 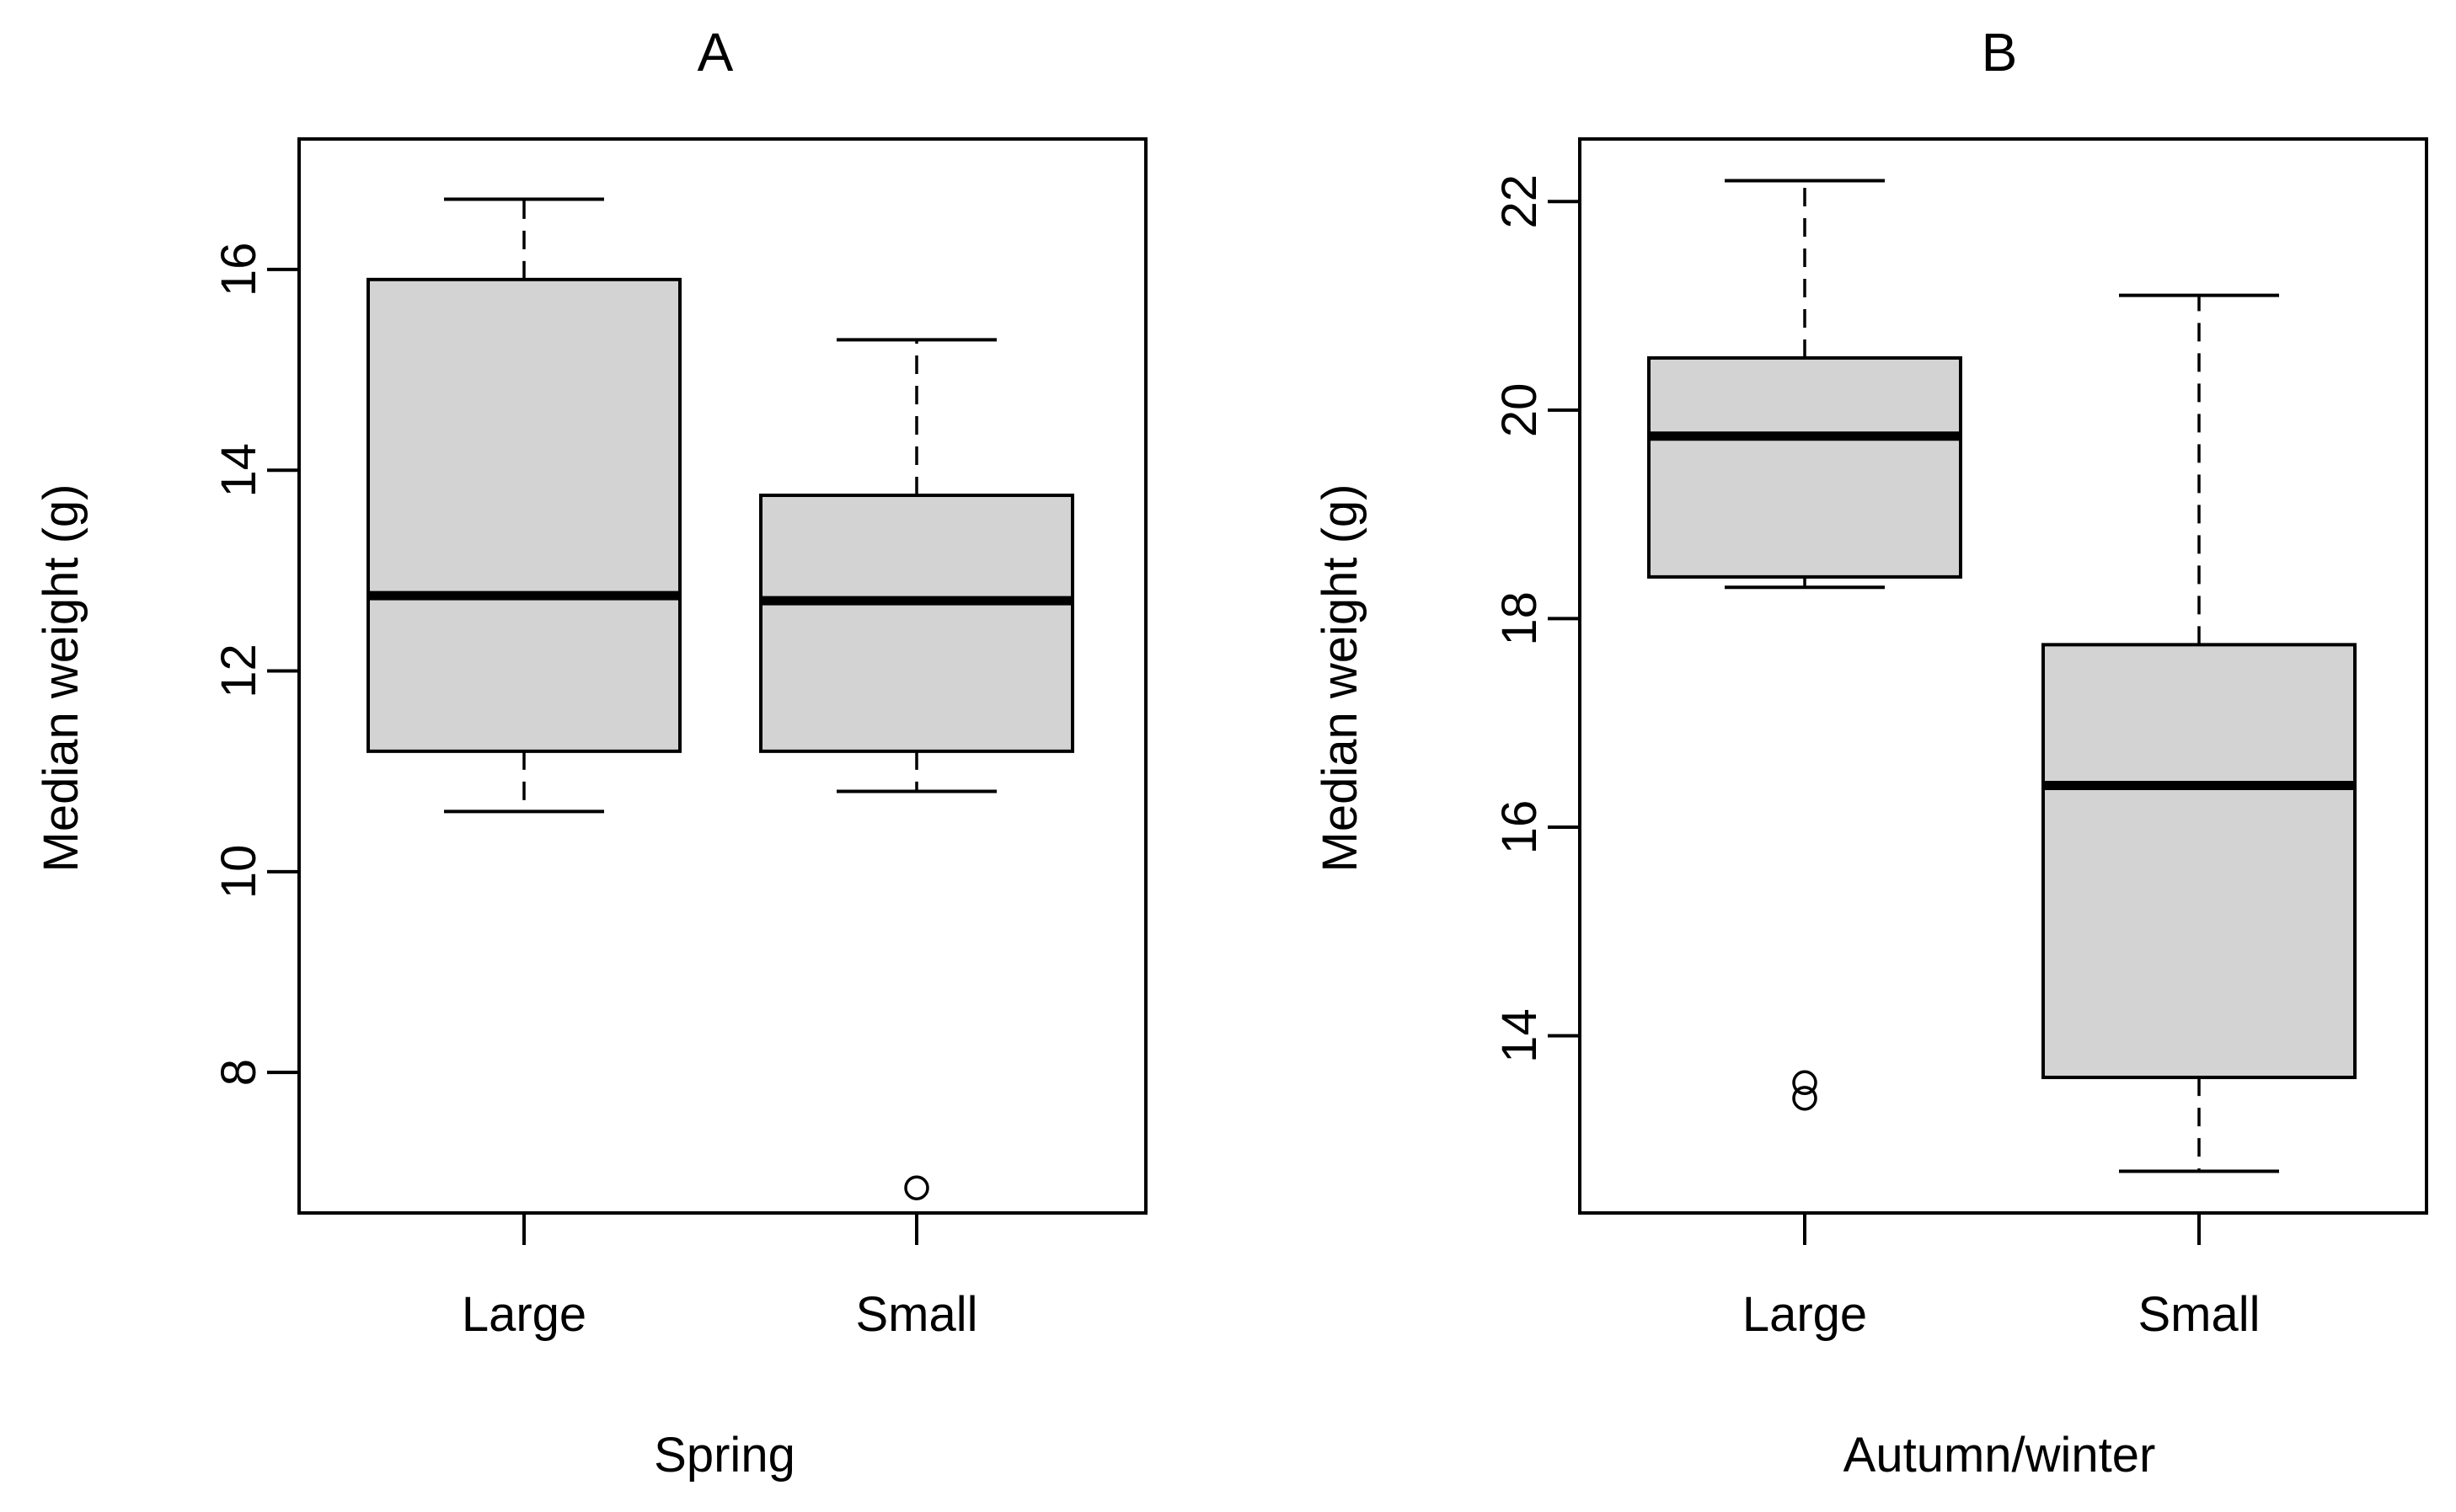 I want to click on x-axis-label: Autumn/winter, so click(x=1999, y=1455).